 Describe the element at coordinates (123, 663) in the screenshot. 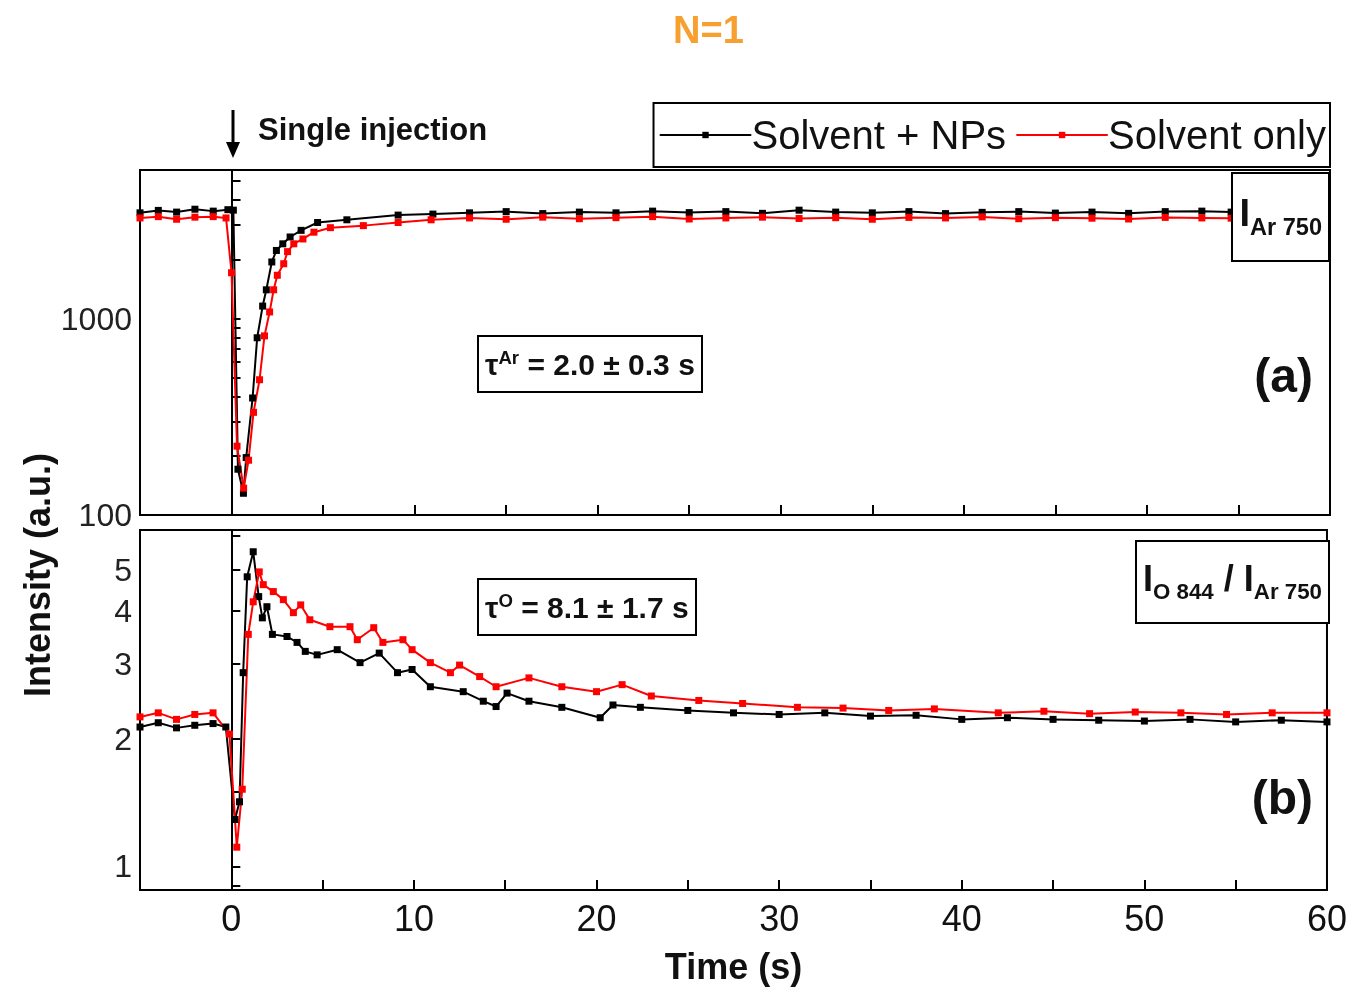

I see `y-tick-label: 3` at that location.